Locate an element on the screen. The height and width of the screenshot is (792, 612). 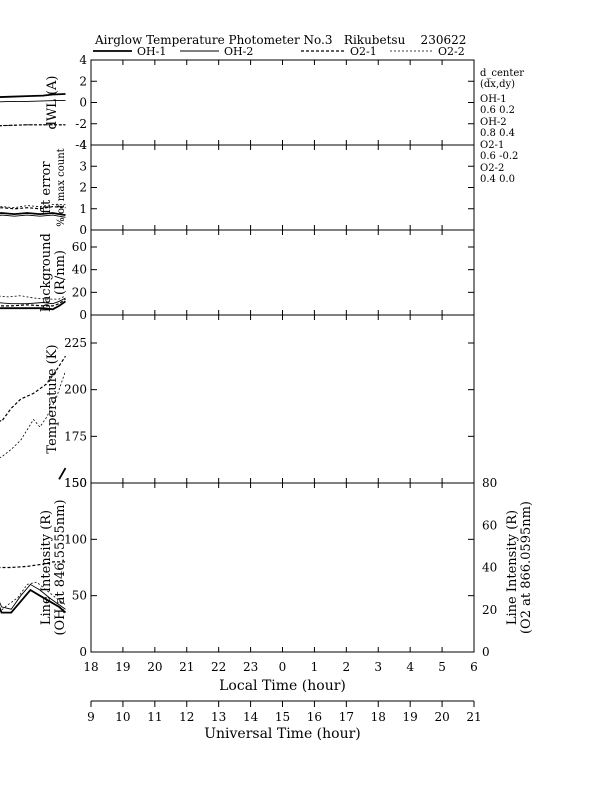
ytick-label-bg: 20 is located at coordinates (79, 292).